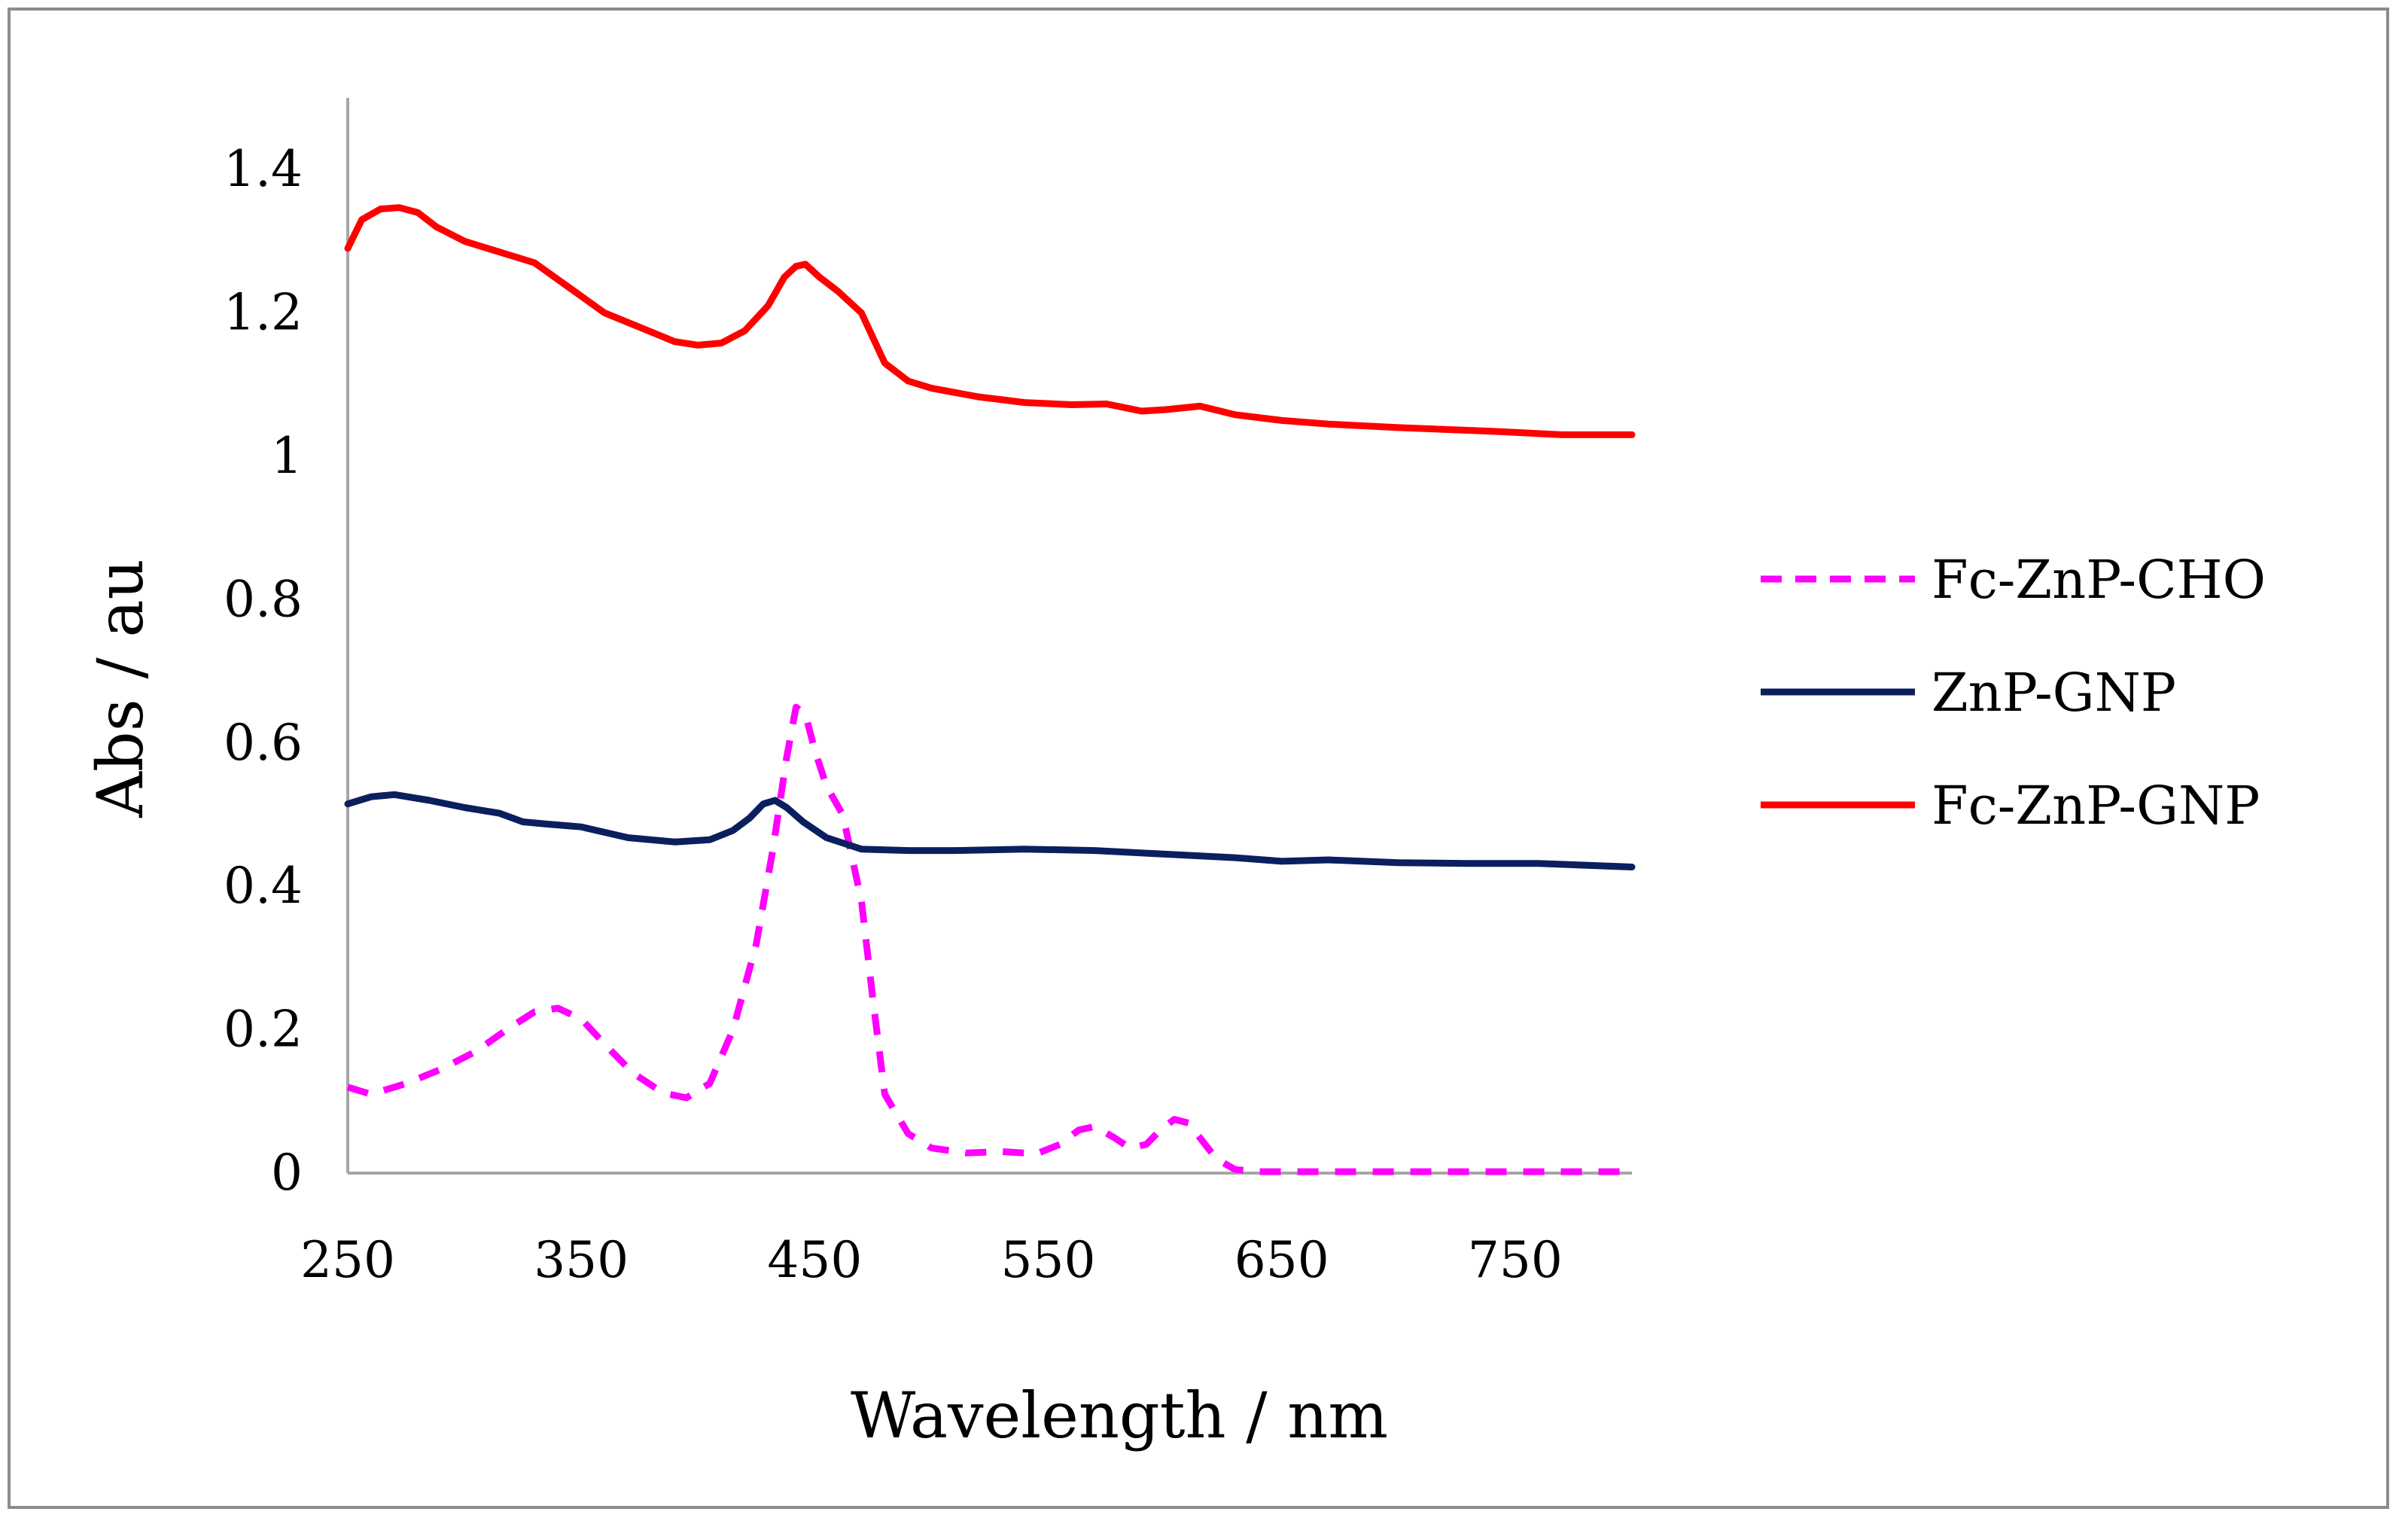  What do you see at coordinates (2099, 580) in the screenshot?
I see `legend-label-fc-znp-cho: Fc-ZnP-CHO` at bounding box center [2099, 580].